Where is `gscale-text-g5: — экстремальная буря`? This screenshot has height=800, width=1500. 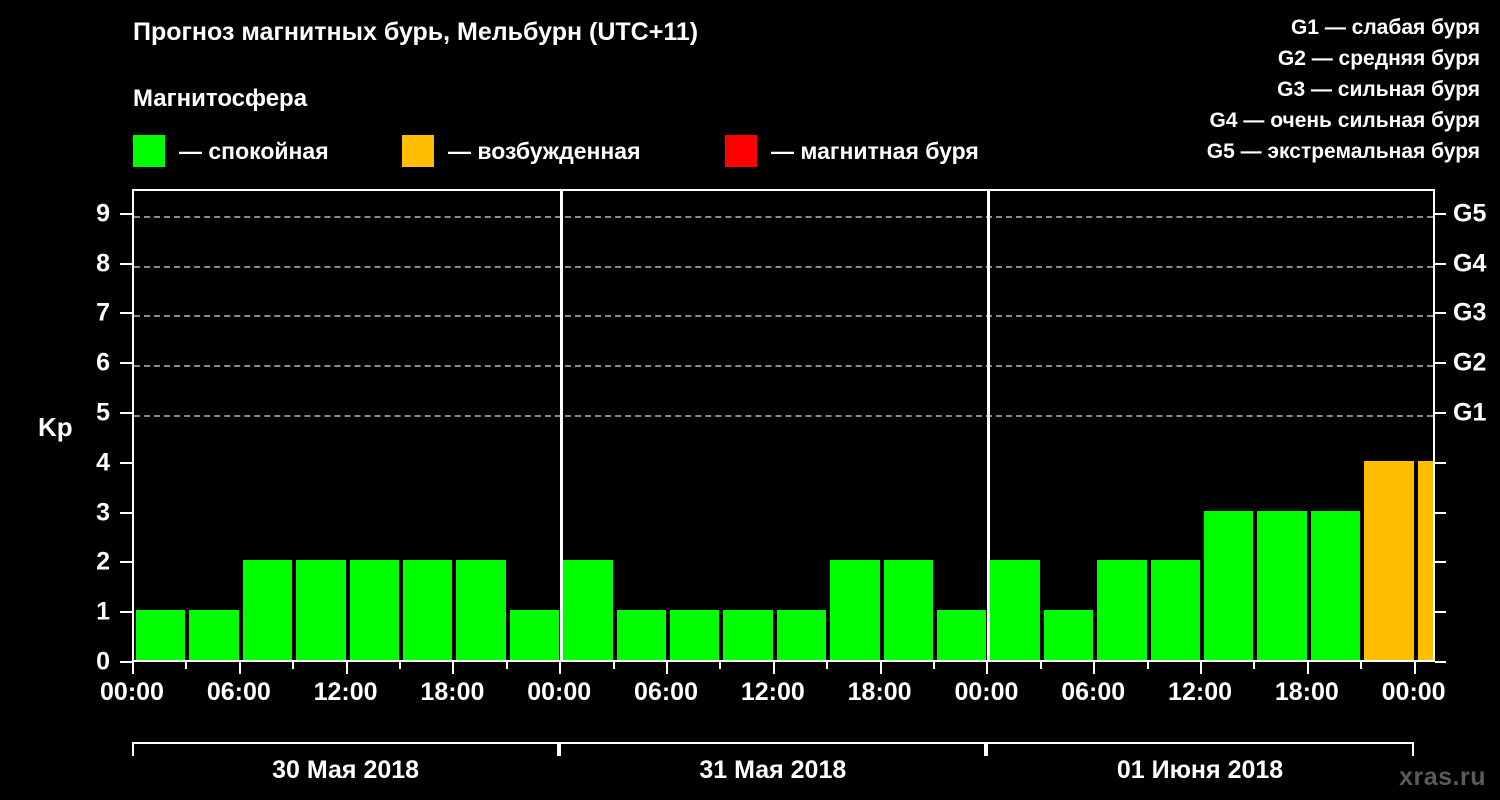
gscale-text-g5: — экстремальная буря is located at coordinates (1360, 151).